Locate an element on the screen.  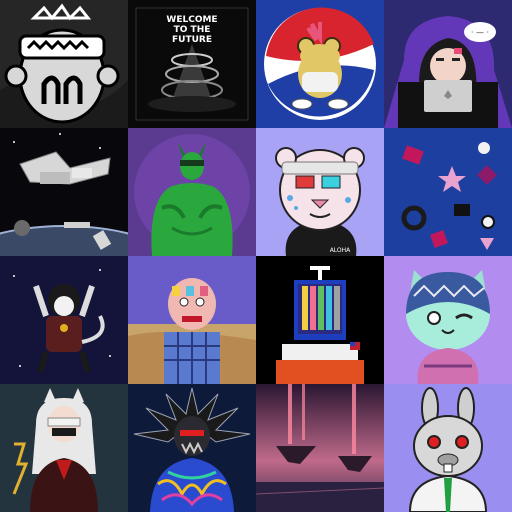
tile-spiked-warrior is located at coordinates (192, 448).